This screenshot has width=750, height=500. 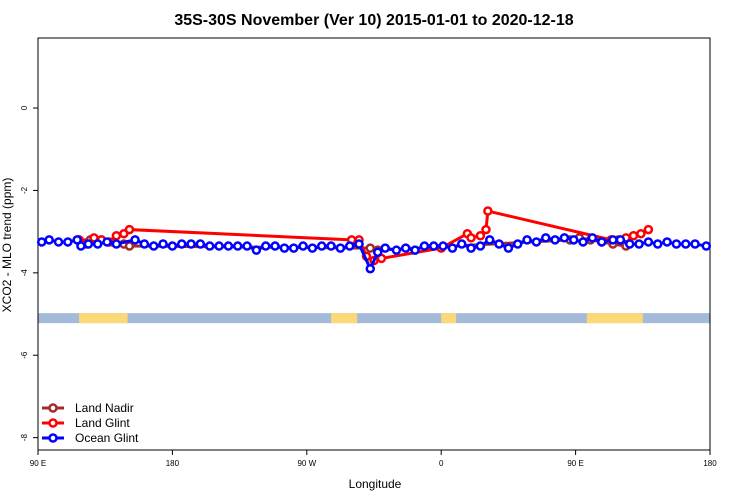 What do you see at coordinates (575, 463) in the screenshot?
I see `x-tick-label-4: 90 E` at bounding box center [575, 463].